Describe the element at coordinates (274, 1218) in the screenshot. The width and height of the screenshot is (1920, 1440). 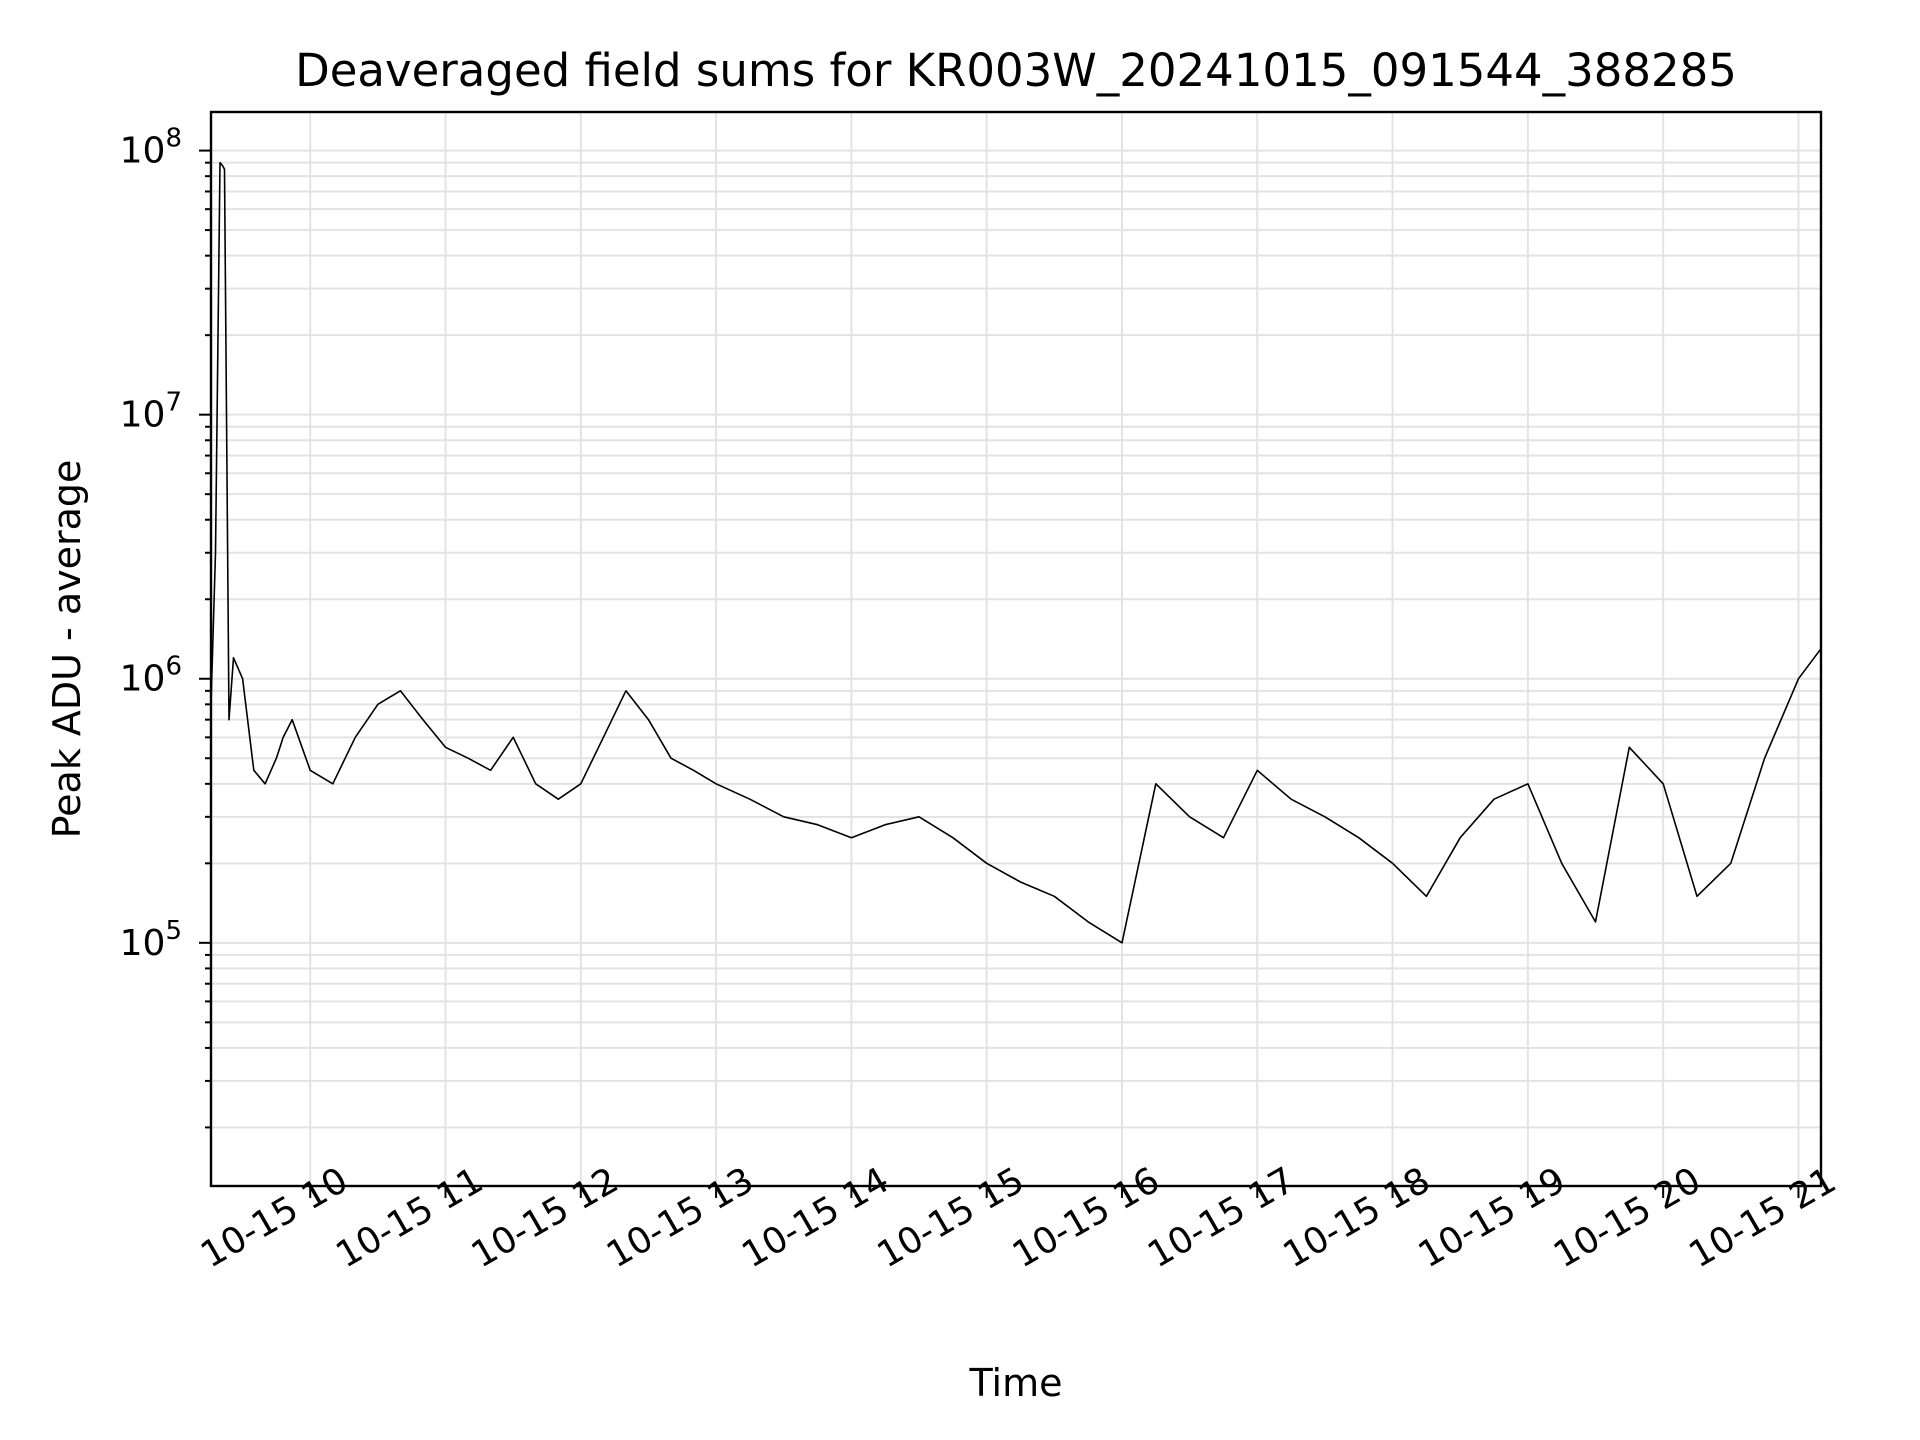
I see `x-tick-label: 10-15 10` at that location.